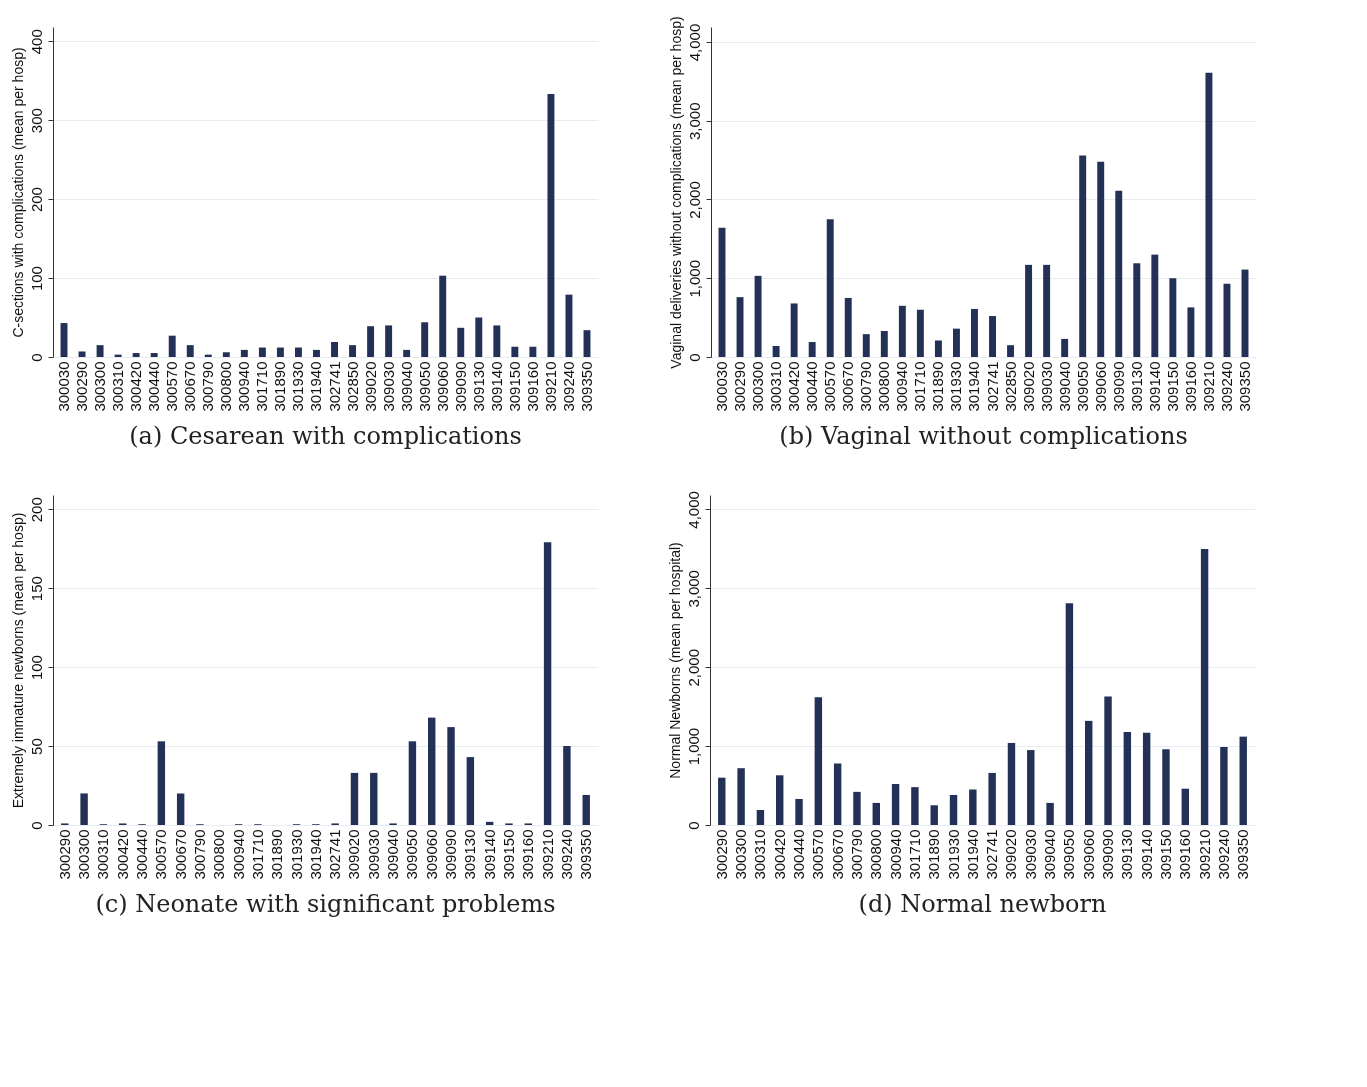 The image size is (1367, 1087). What do you see at coordinates (352, 386) in the screenshot?
I see `x-tick-label: 302850` at bounding box center [352, 386].